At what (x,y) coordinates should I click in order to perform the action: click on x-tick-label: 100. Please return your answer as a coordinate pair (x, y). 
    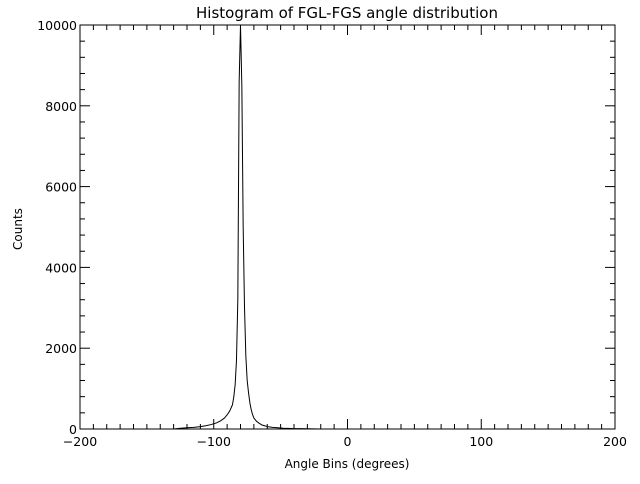
    Looking at the image, I should click on (481, 441).